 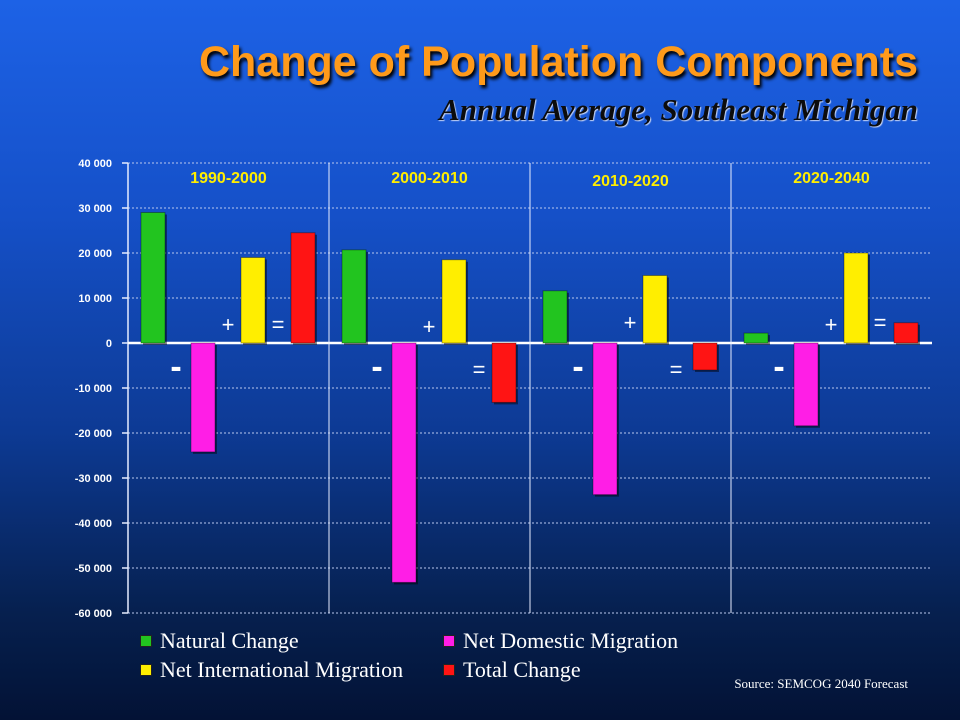 What do you see at coordinates (93, 569) in the screenshot?
I see `y-tick-label: -50 000` at bounding box center [93, 569].